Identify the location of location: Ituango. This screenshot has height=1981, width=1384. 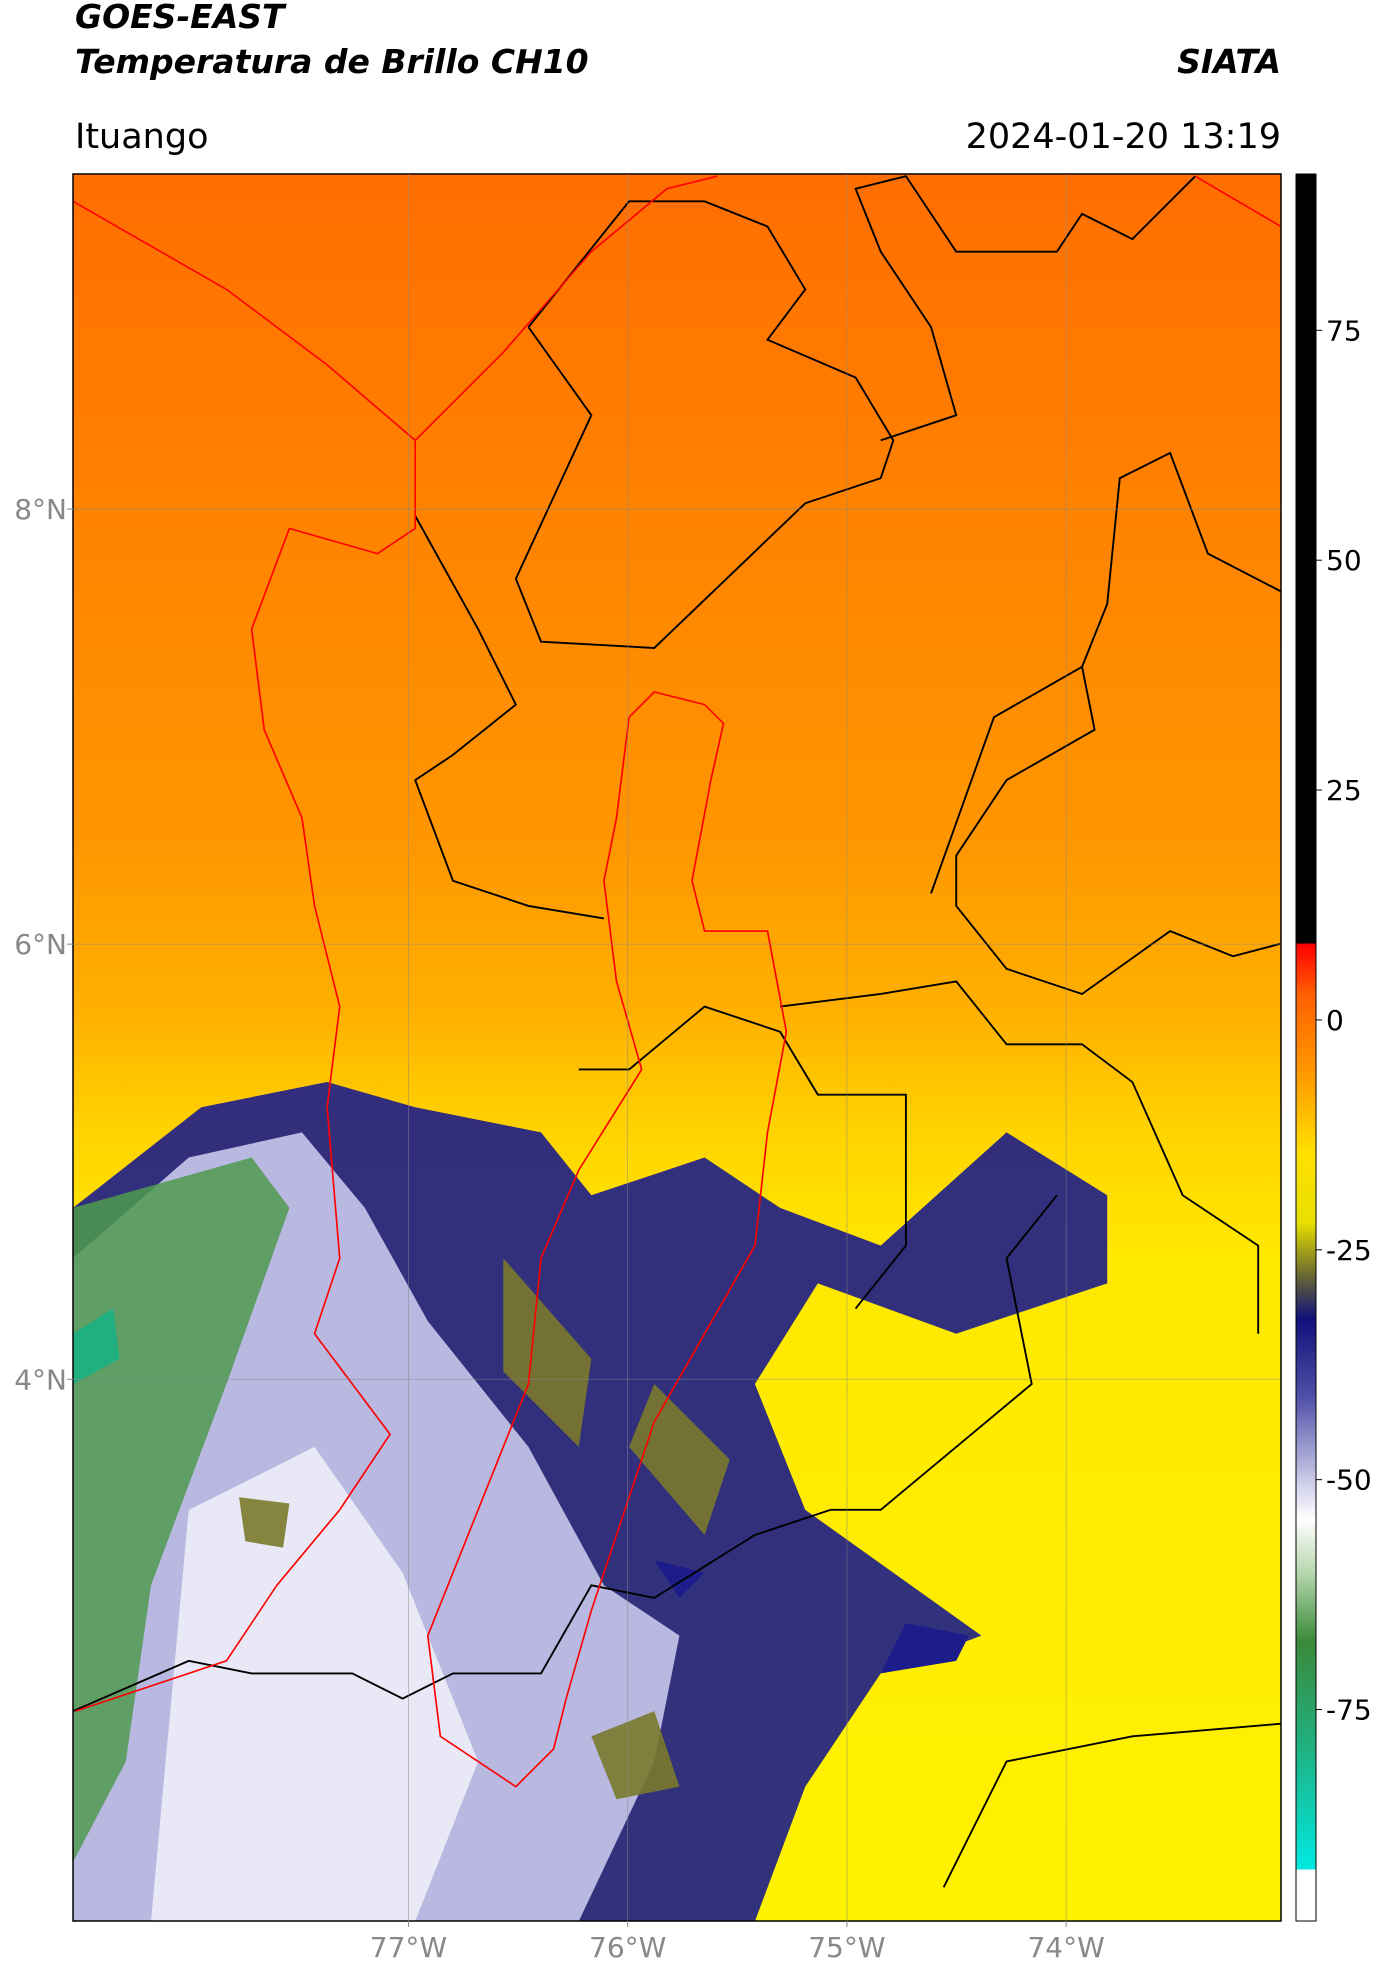
(142, 137).